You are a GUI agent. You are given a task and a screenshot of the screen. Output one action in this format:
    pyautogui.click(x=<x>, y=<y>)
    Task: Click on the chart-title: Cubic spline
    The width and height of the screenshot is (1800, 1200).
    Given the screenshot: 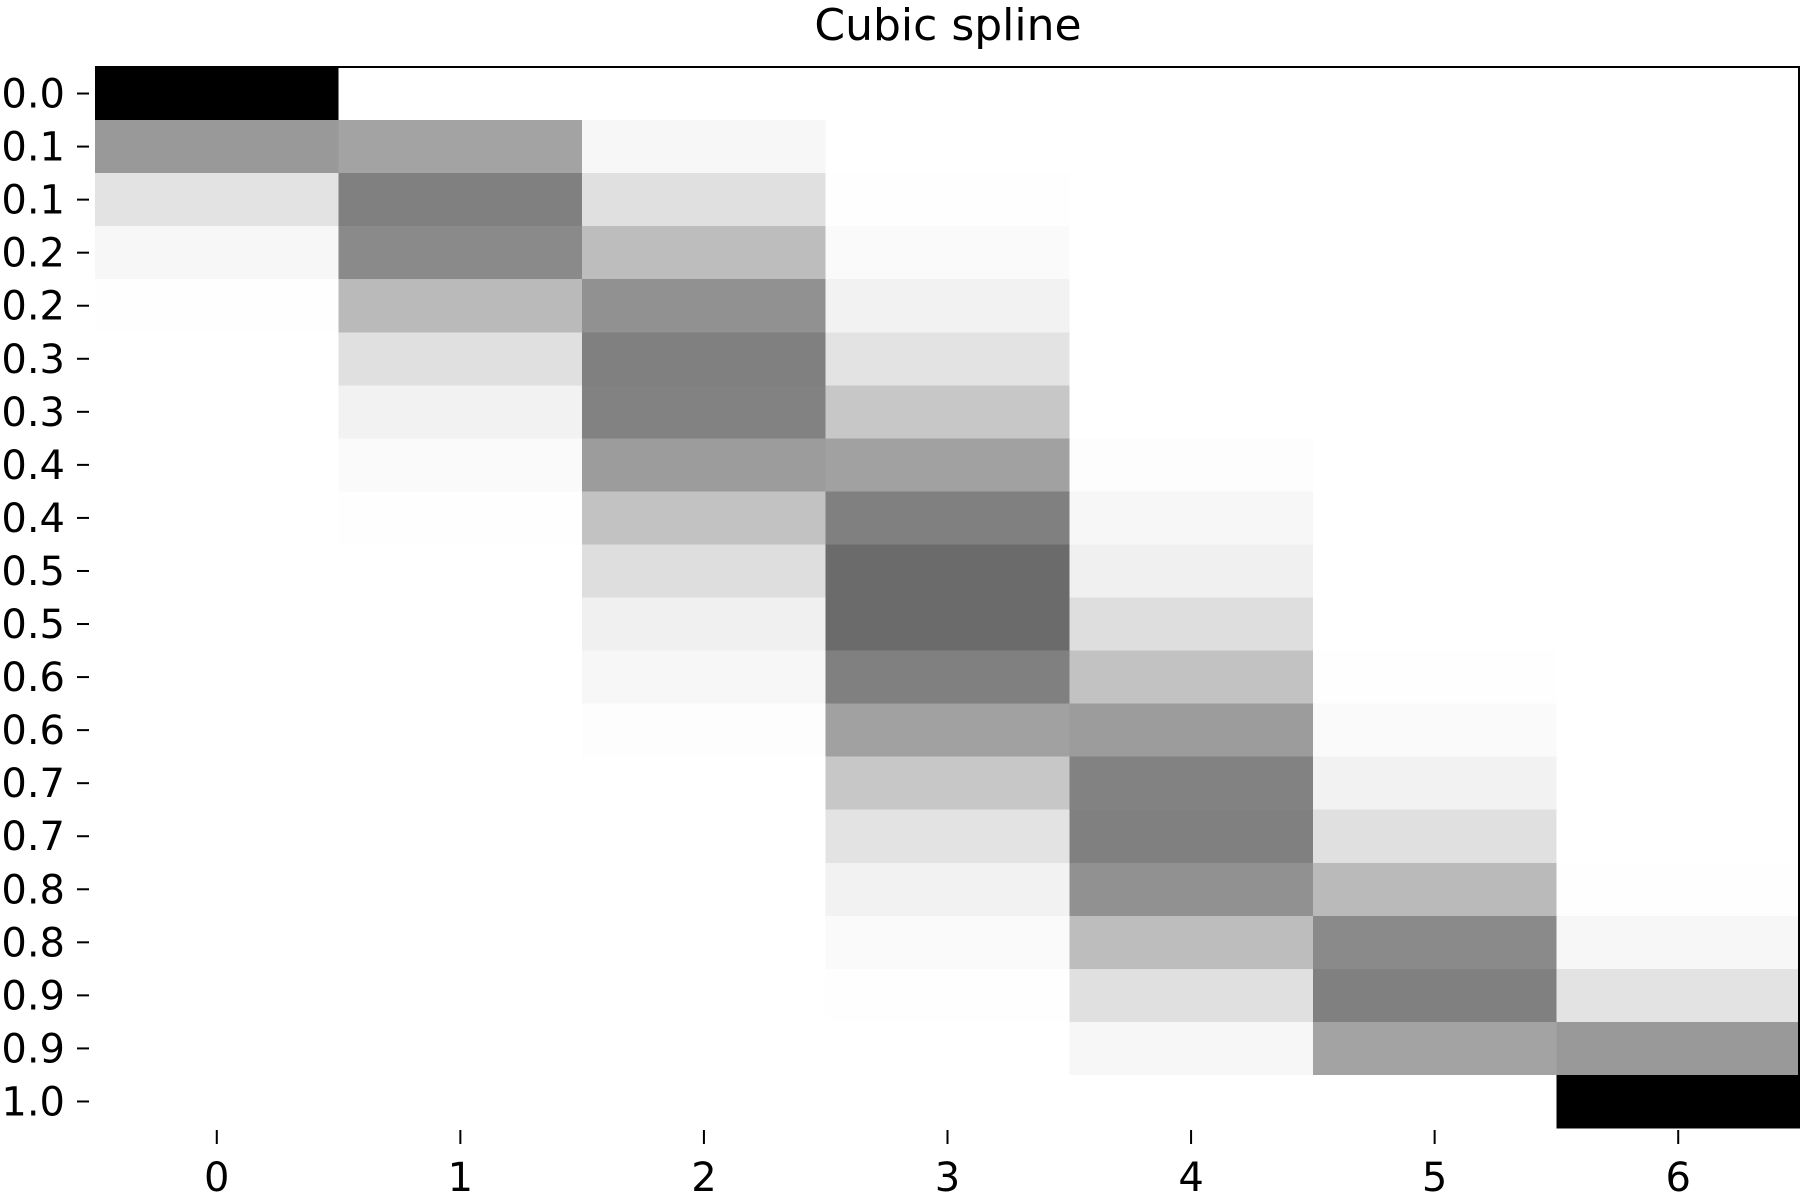 What is the action you would take?
    pyautogui.click(x=947, y=25)
    